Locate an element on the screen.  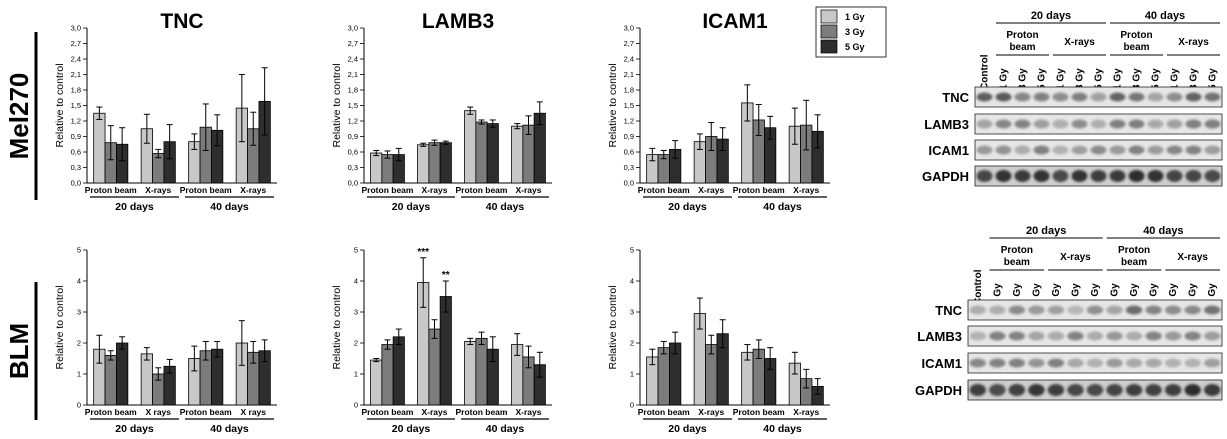
significance-mark: ** is located at coordinates (446, 275).